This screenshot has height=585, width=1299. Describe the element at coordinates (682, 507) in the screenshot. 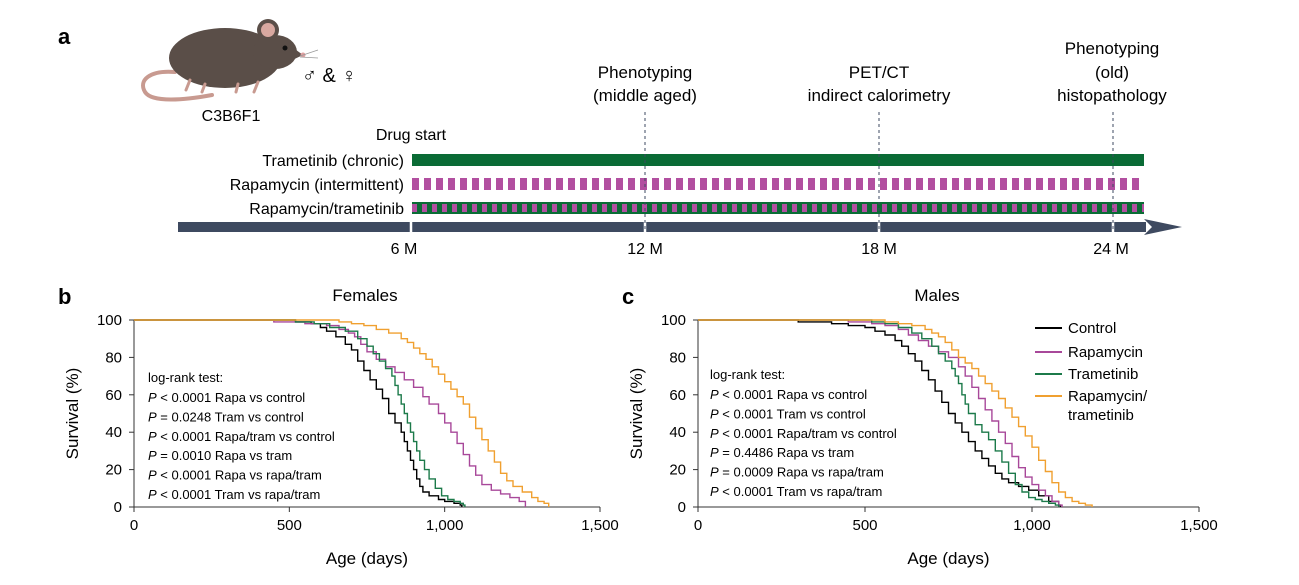

I see `y-tick-label-m: 0` at that location.